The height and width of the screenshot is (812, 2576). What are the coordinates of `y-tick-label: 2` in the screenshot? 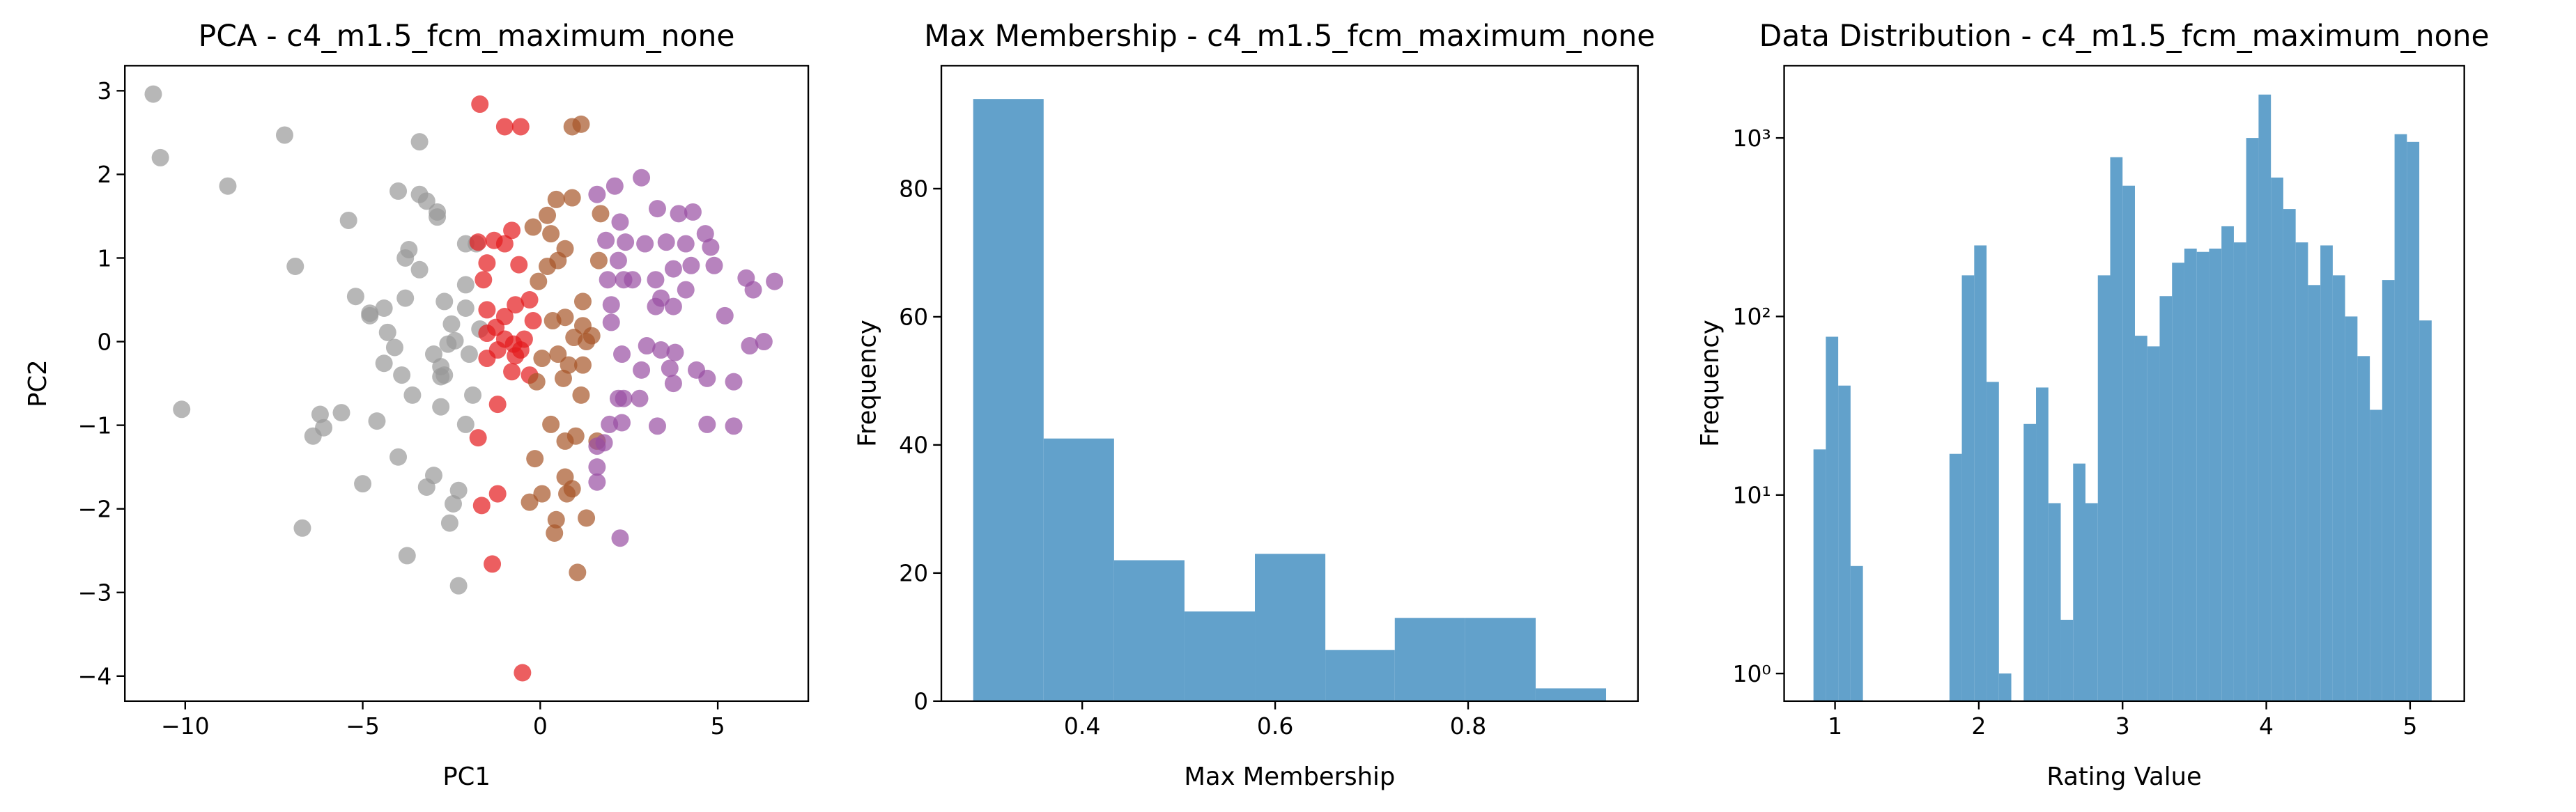 It's located at (104, 174).